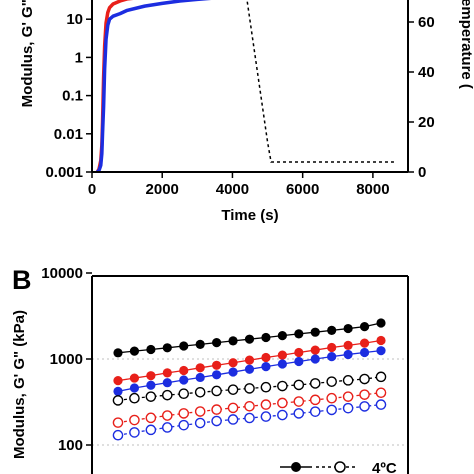 This screenshot has height=474, width=474. What do you see at coordinates (249, 215) in the screenshot?
I see `panel-a-x-axis-label: Time (s)` at bounding box center [249, 215].